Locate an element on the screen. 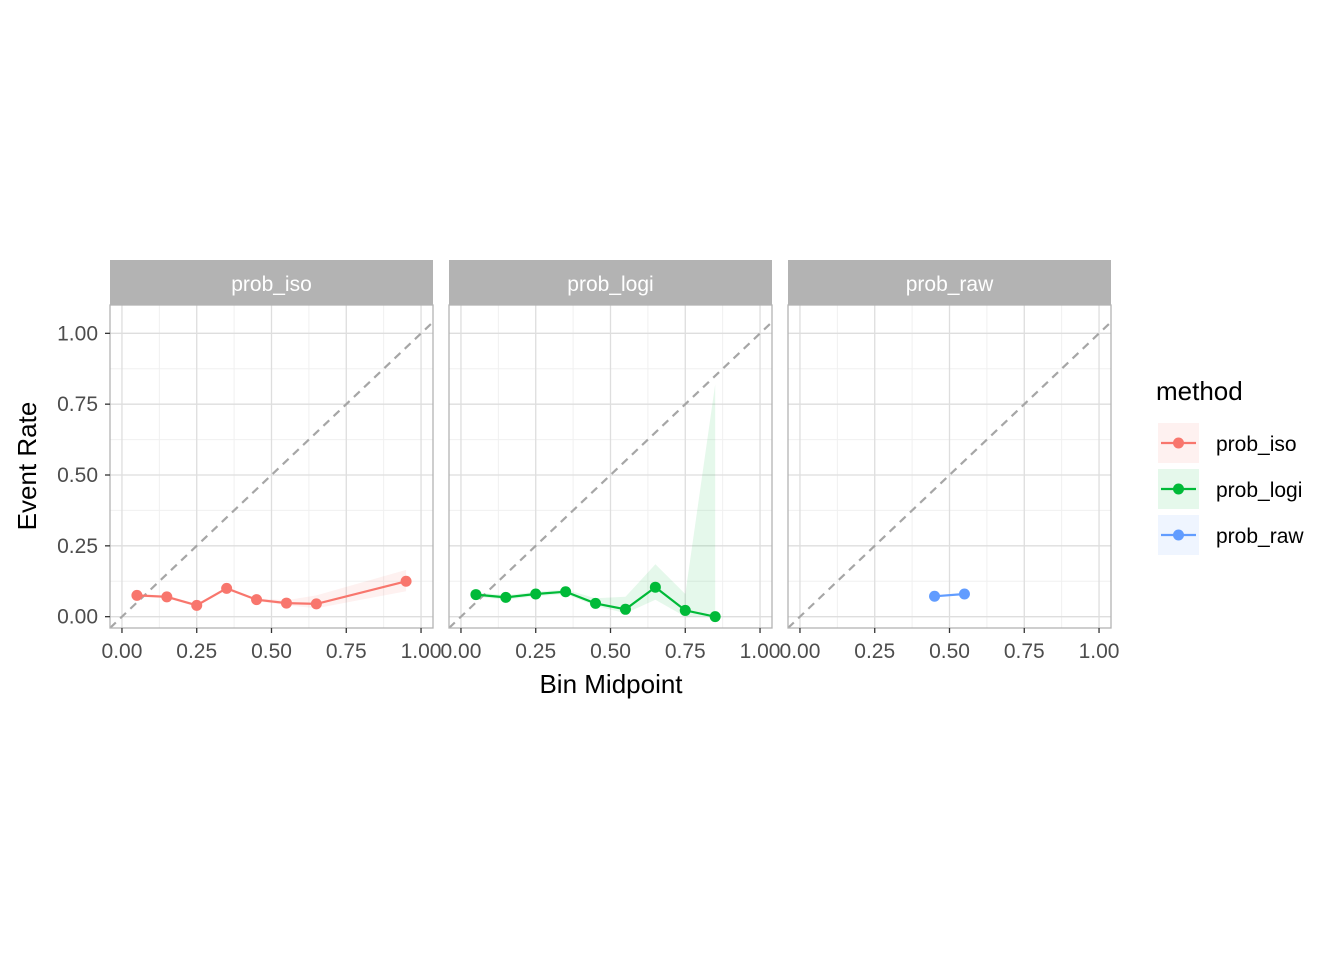  legend: method prob_iso prob_logi prob_raw is located at coordinates (1230, 465).